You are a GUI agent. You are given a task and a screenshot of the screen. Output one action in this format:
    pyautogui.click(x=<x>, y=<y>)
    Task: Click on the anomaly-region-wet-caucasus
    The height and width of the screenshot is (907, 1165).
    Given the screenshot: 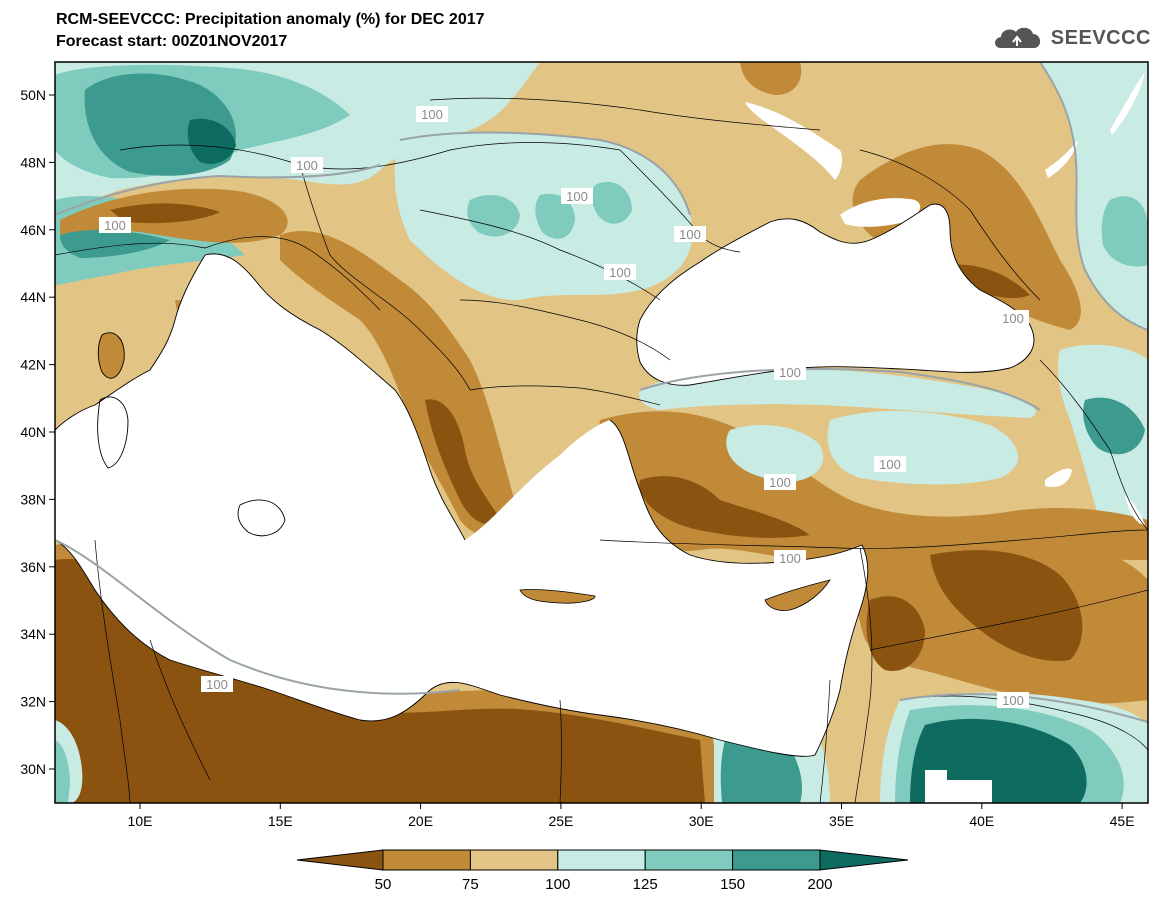 What is the action you would take?
    pyautogui.click(x=1103, y=452)
    